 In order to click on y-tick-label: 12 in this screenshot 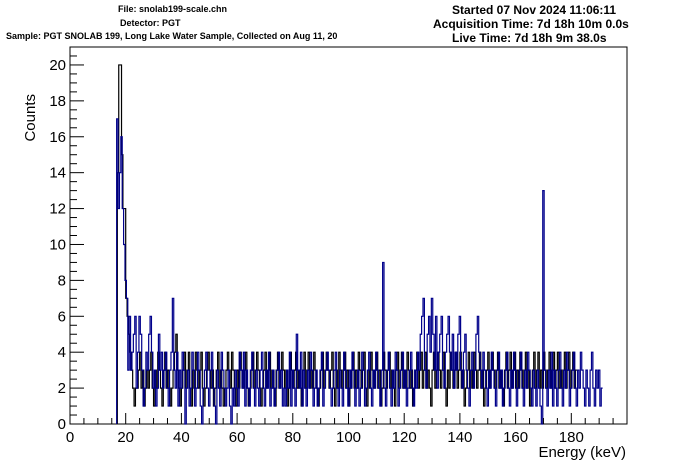, I will do `click(57, 209)`.